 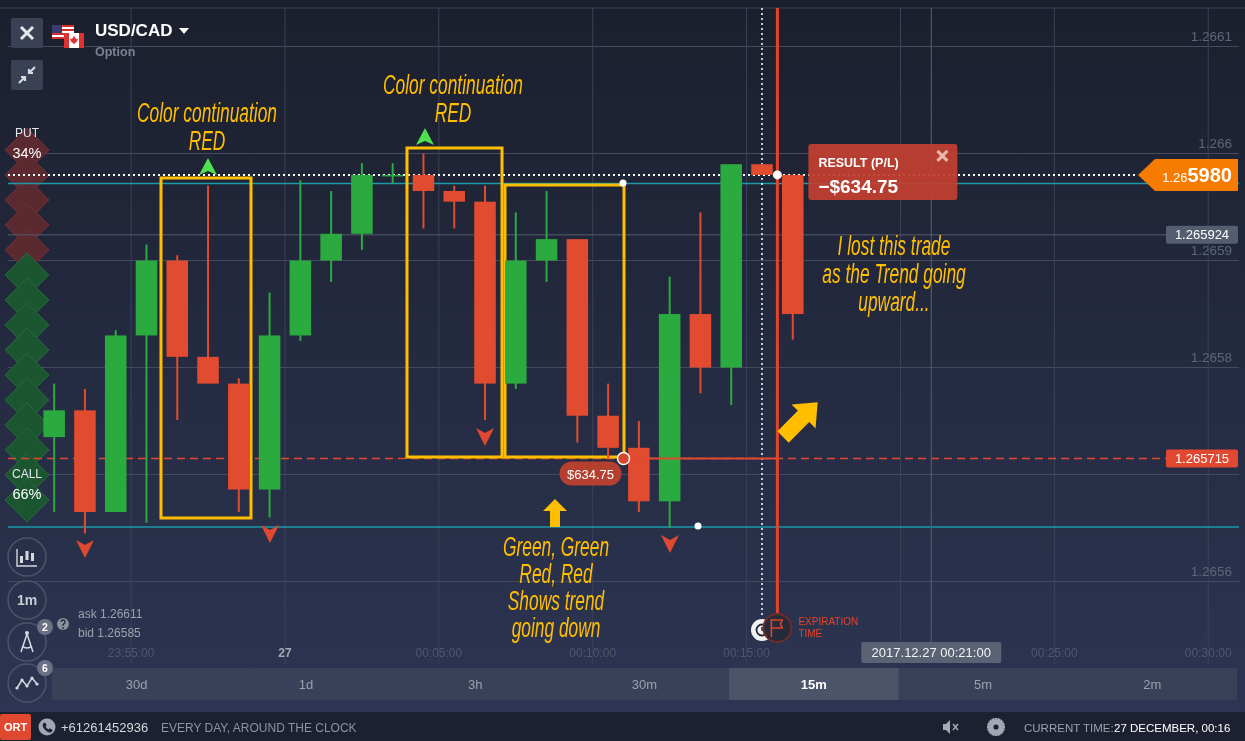 What do you see at coordinates (27, 474) in the screenshot?
I see `annotation: CALL` at bounding box center [27, 474].